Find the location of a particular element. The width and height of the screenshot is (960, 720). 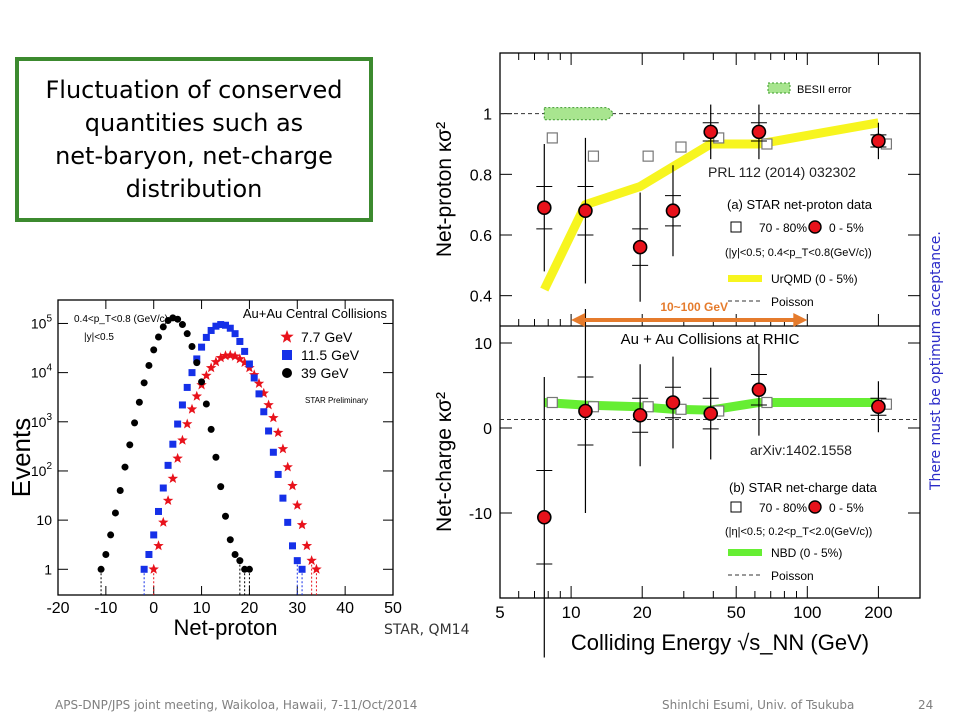

y-axis-label-top: Net-proton κσ² is located at coordinates (444, 189).